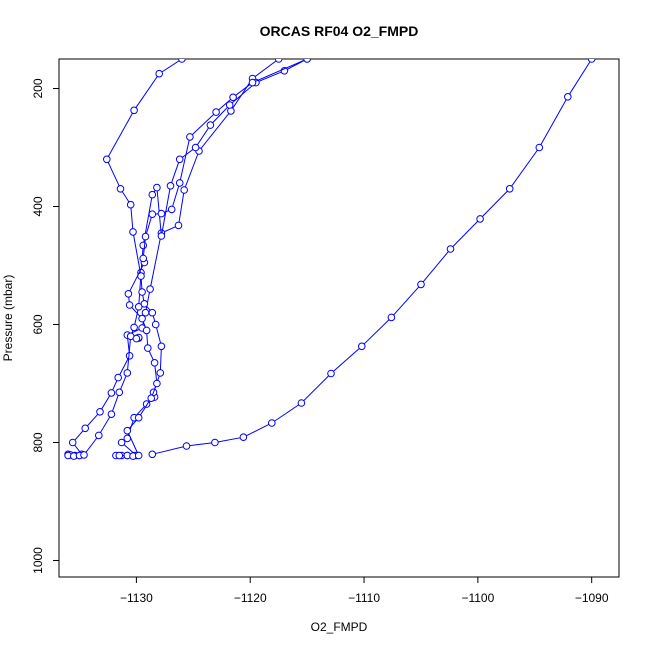  What do you see at coordinates (364, 590) in the screenshot?
I see `x-axis: −1130 −1120 −1110 −1100 −1090` at bounding box center [364, 590].